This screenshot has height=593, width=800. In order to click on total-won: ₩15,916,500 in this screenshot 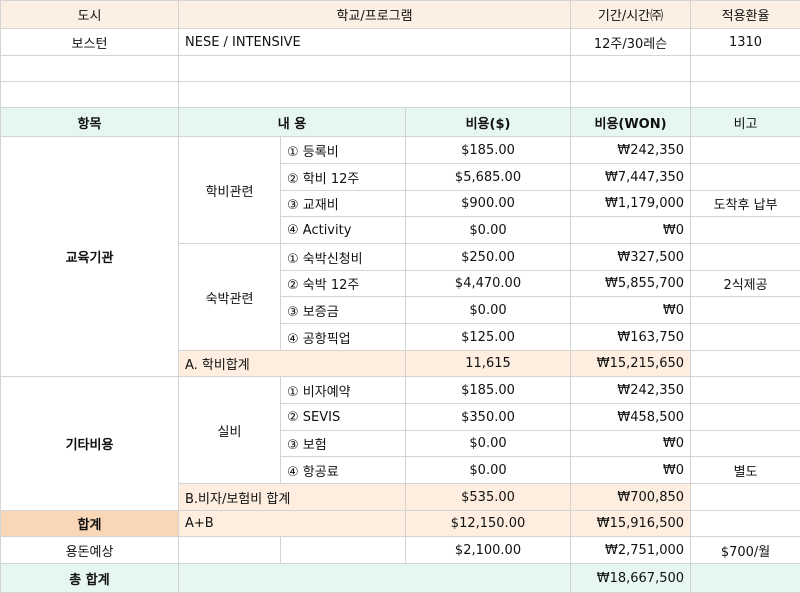, I will do `click(631, 523)`.